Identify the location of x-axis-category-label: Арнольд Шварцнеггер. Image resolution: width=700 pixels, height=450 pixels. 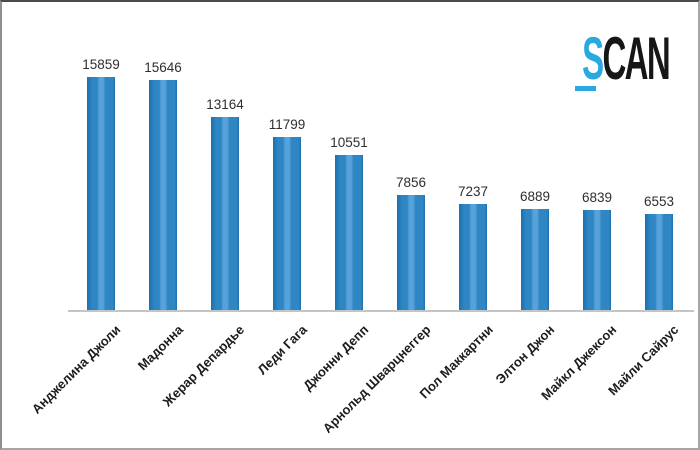
(376, 379).